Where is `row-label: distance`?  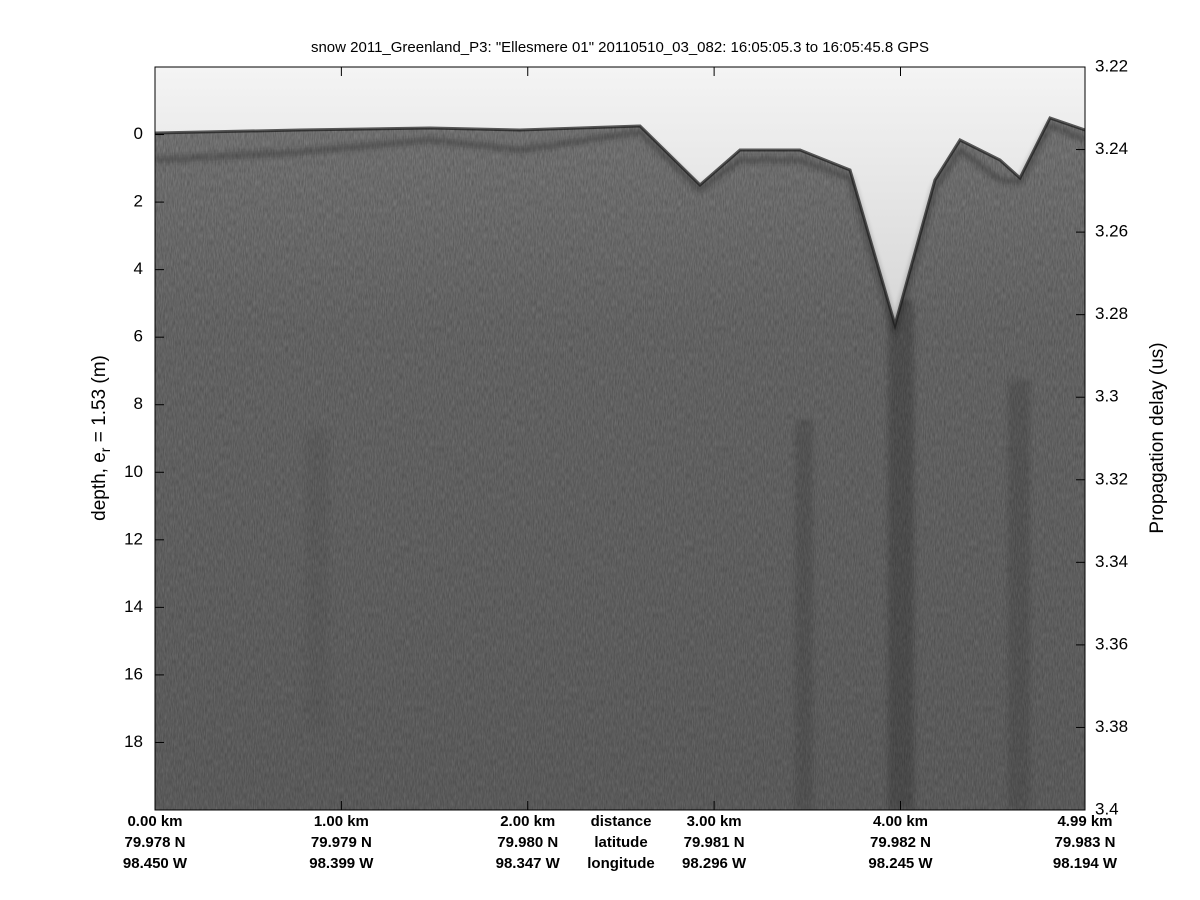 row-label: distance is located at coordinates (621, 821).